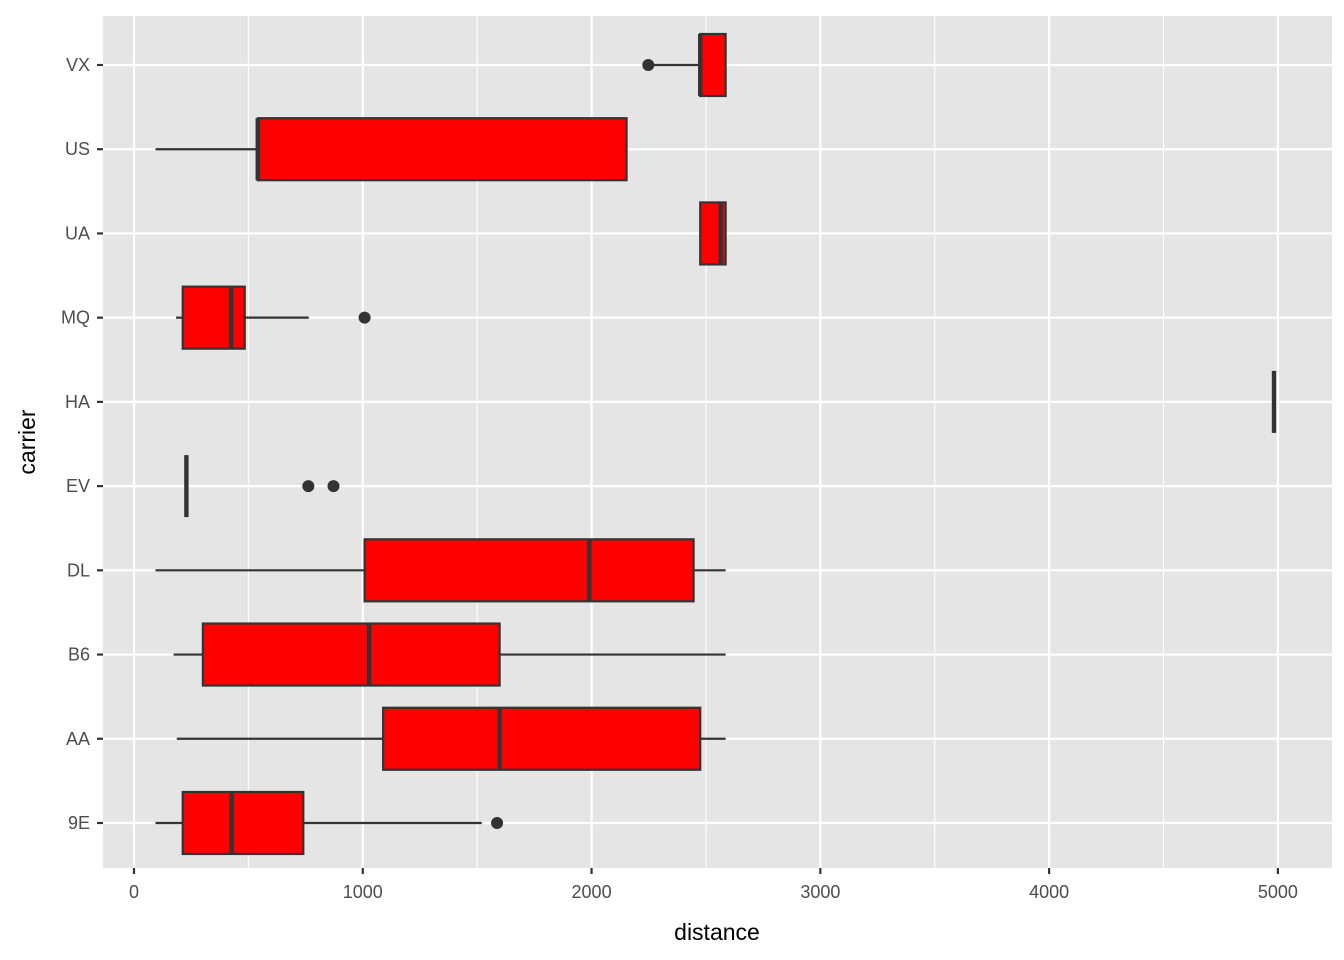 This screenshot has width=1344, height=960. What do you see at coordinates (134, 892) in the screenshot?
I see `x-tick-label: 0` at bounding box center [134, 892].